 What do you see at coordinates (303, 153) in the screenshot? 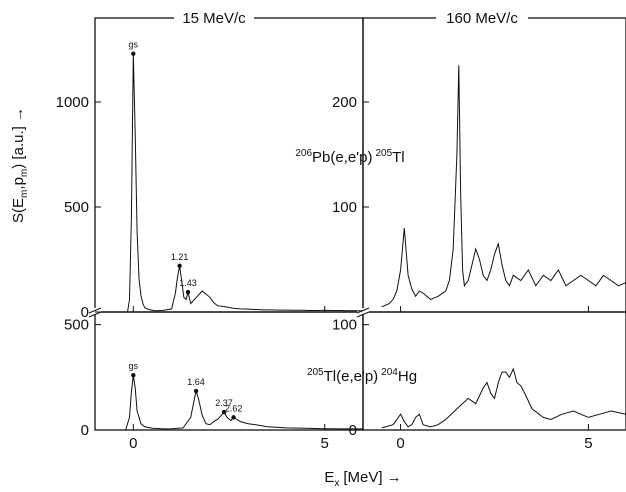
I see `mass-number-a: 206` at bounding box center [303, 153].